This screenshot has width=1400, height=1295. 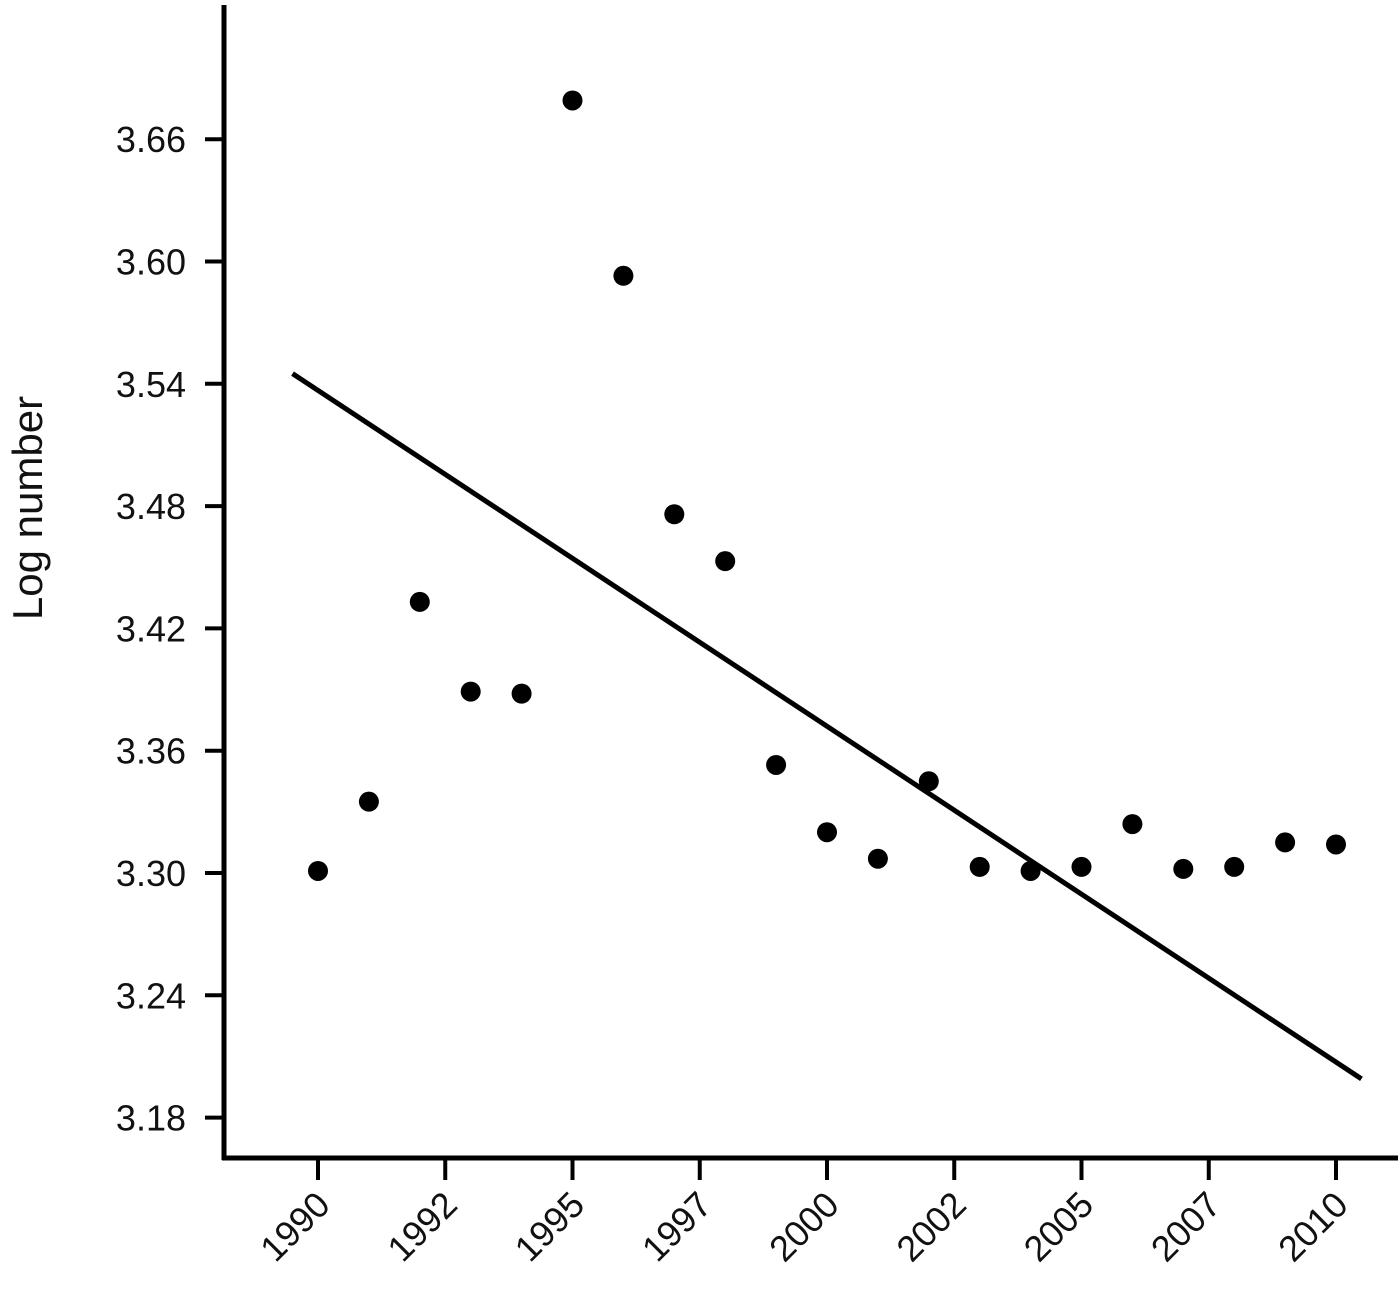 What do you see at coordinates (27, 508) in the screenshot?
I see `y-axis-title: Log number` at bounding box center [27, 508].